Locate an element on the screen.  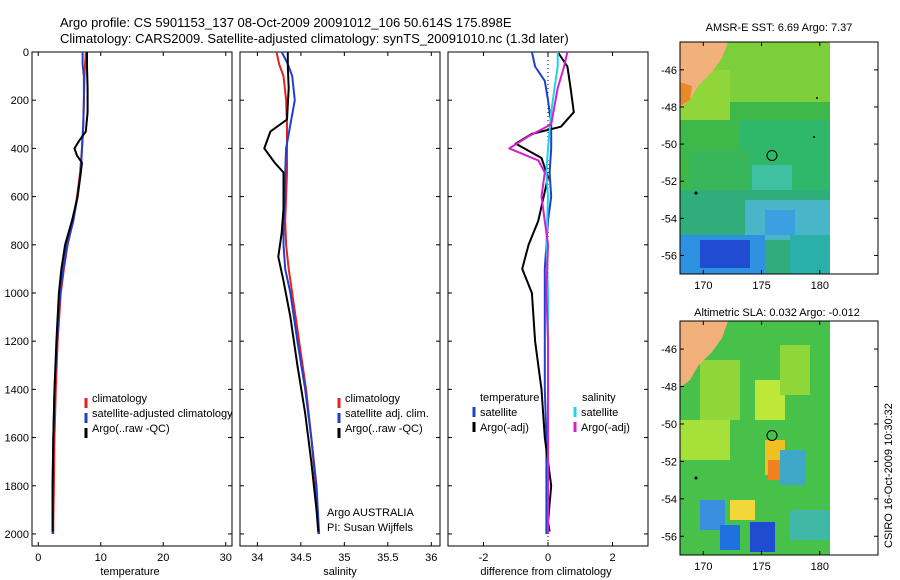
x-tick-label: 36 is located at coordinates (431, 558).